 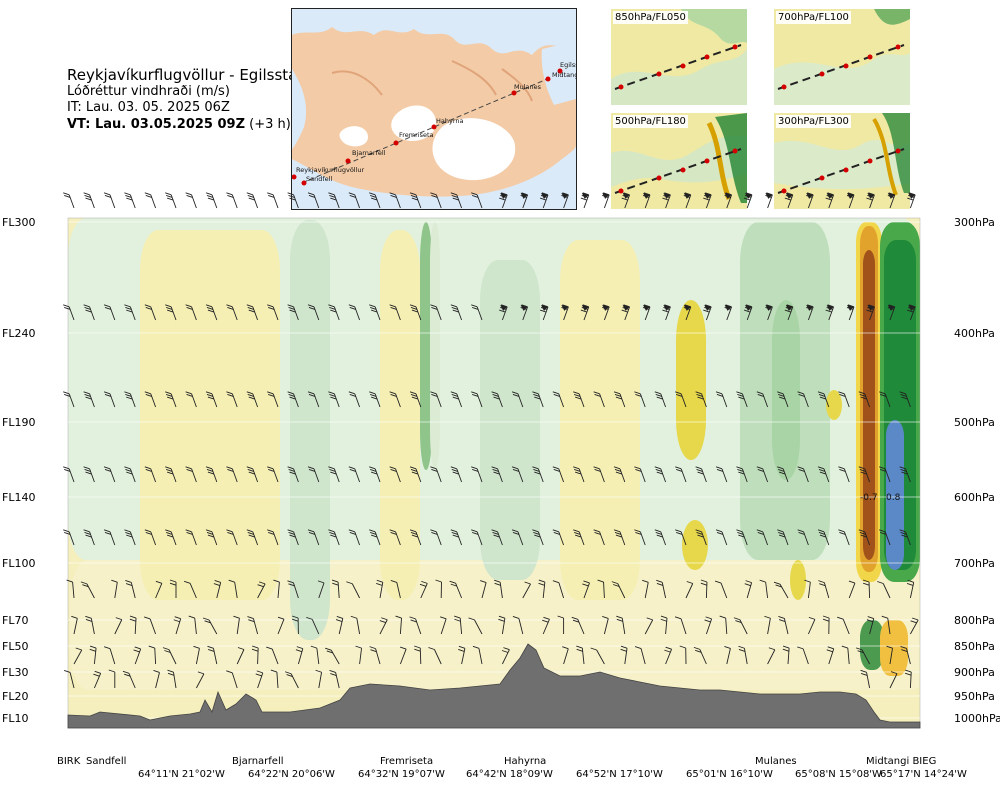 I want to click on parameter-subtitle: Lóðréttur vindhraði (m/s), so click(x=148, y=91).